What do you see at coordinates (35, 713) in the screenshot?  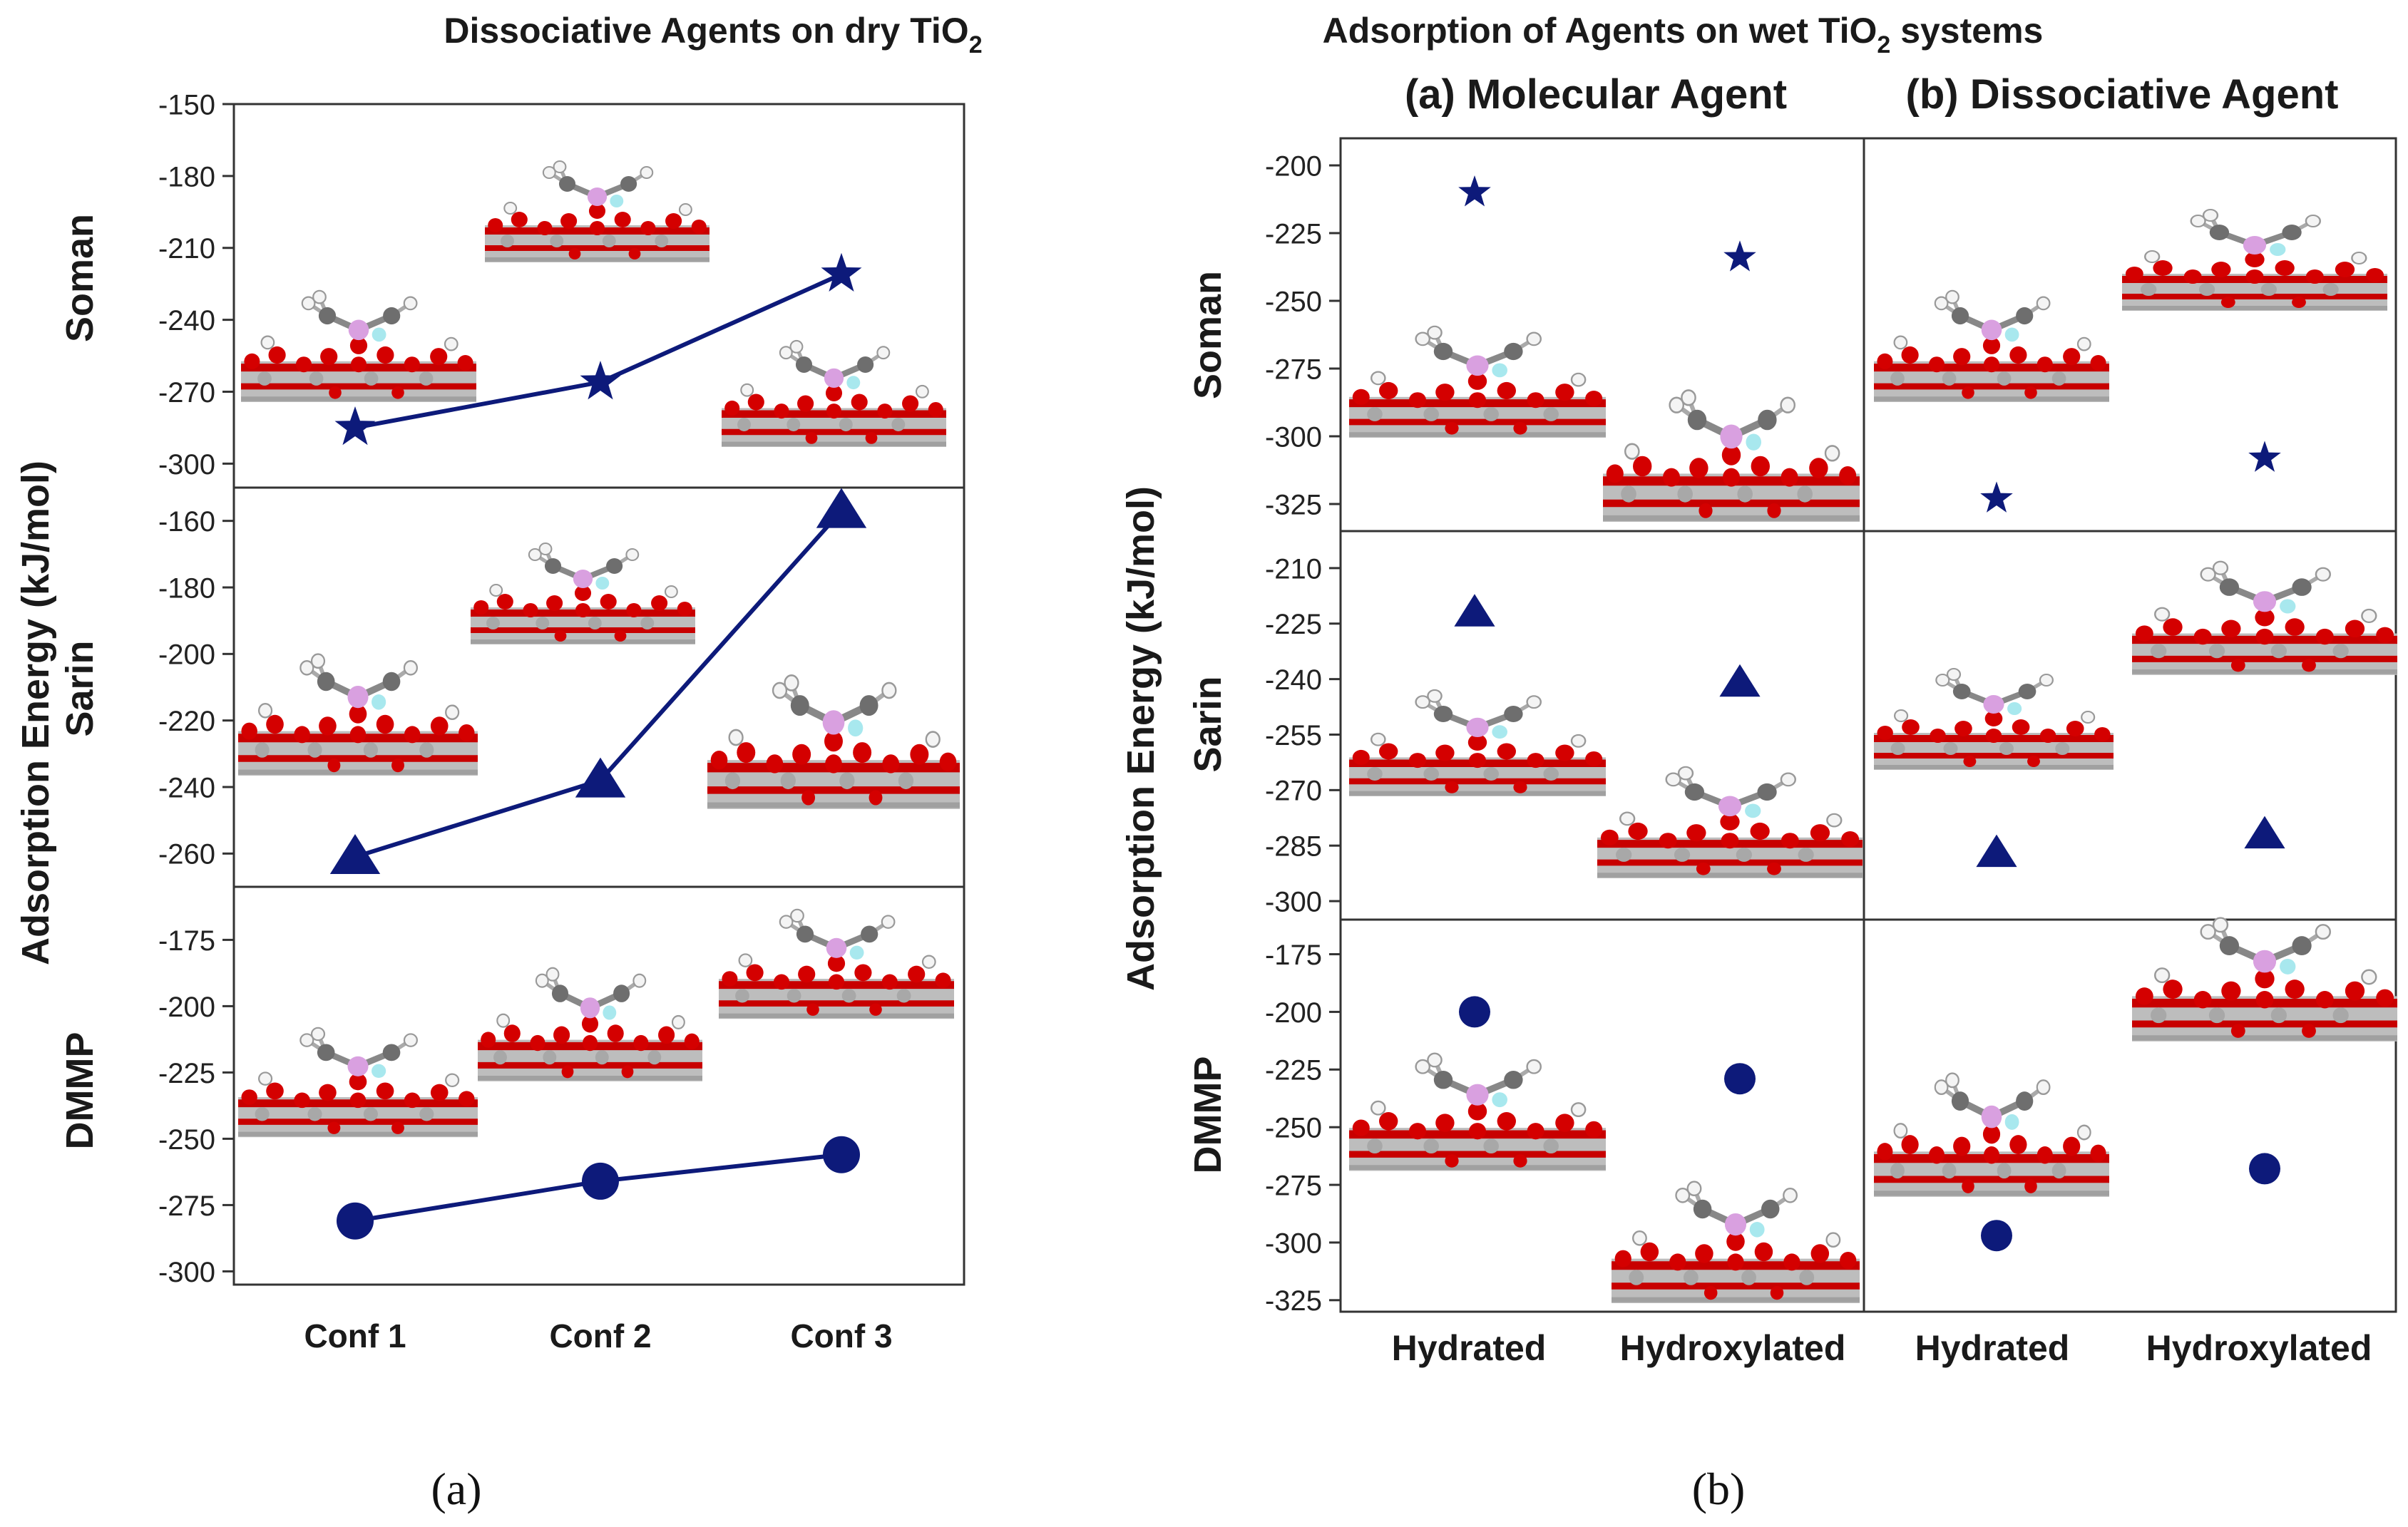 I see `y-axis-title-a: Adsorption Energy (kJ/mol)` at bounding box center [35, 713].